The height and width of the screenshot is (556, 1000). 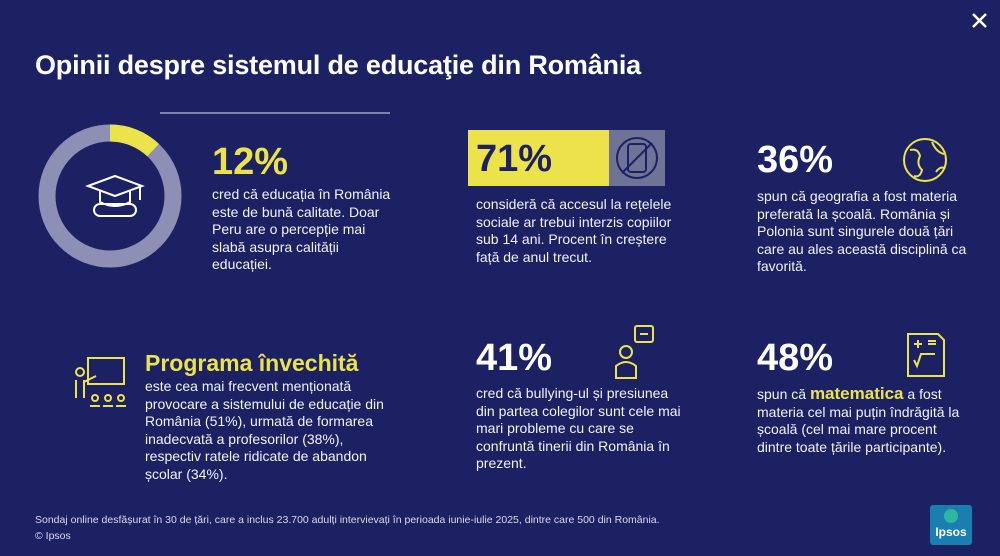 What do you see at coordinates (514, 159) in the screenshot?
I see `stat-value: 71%` at bounding box center [514, 159].